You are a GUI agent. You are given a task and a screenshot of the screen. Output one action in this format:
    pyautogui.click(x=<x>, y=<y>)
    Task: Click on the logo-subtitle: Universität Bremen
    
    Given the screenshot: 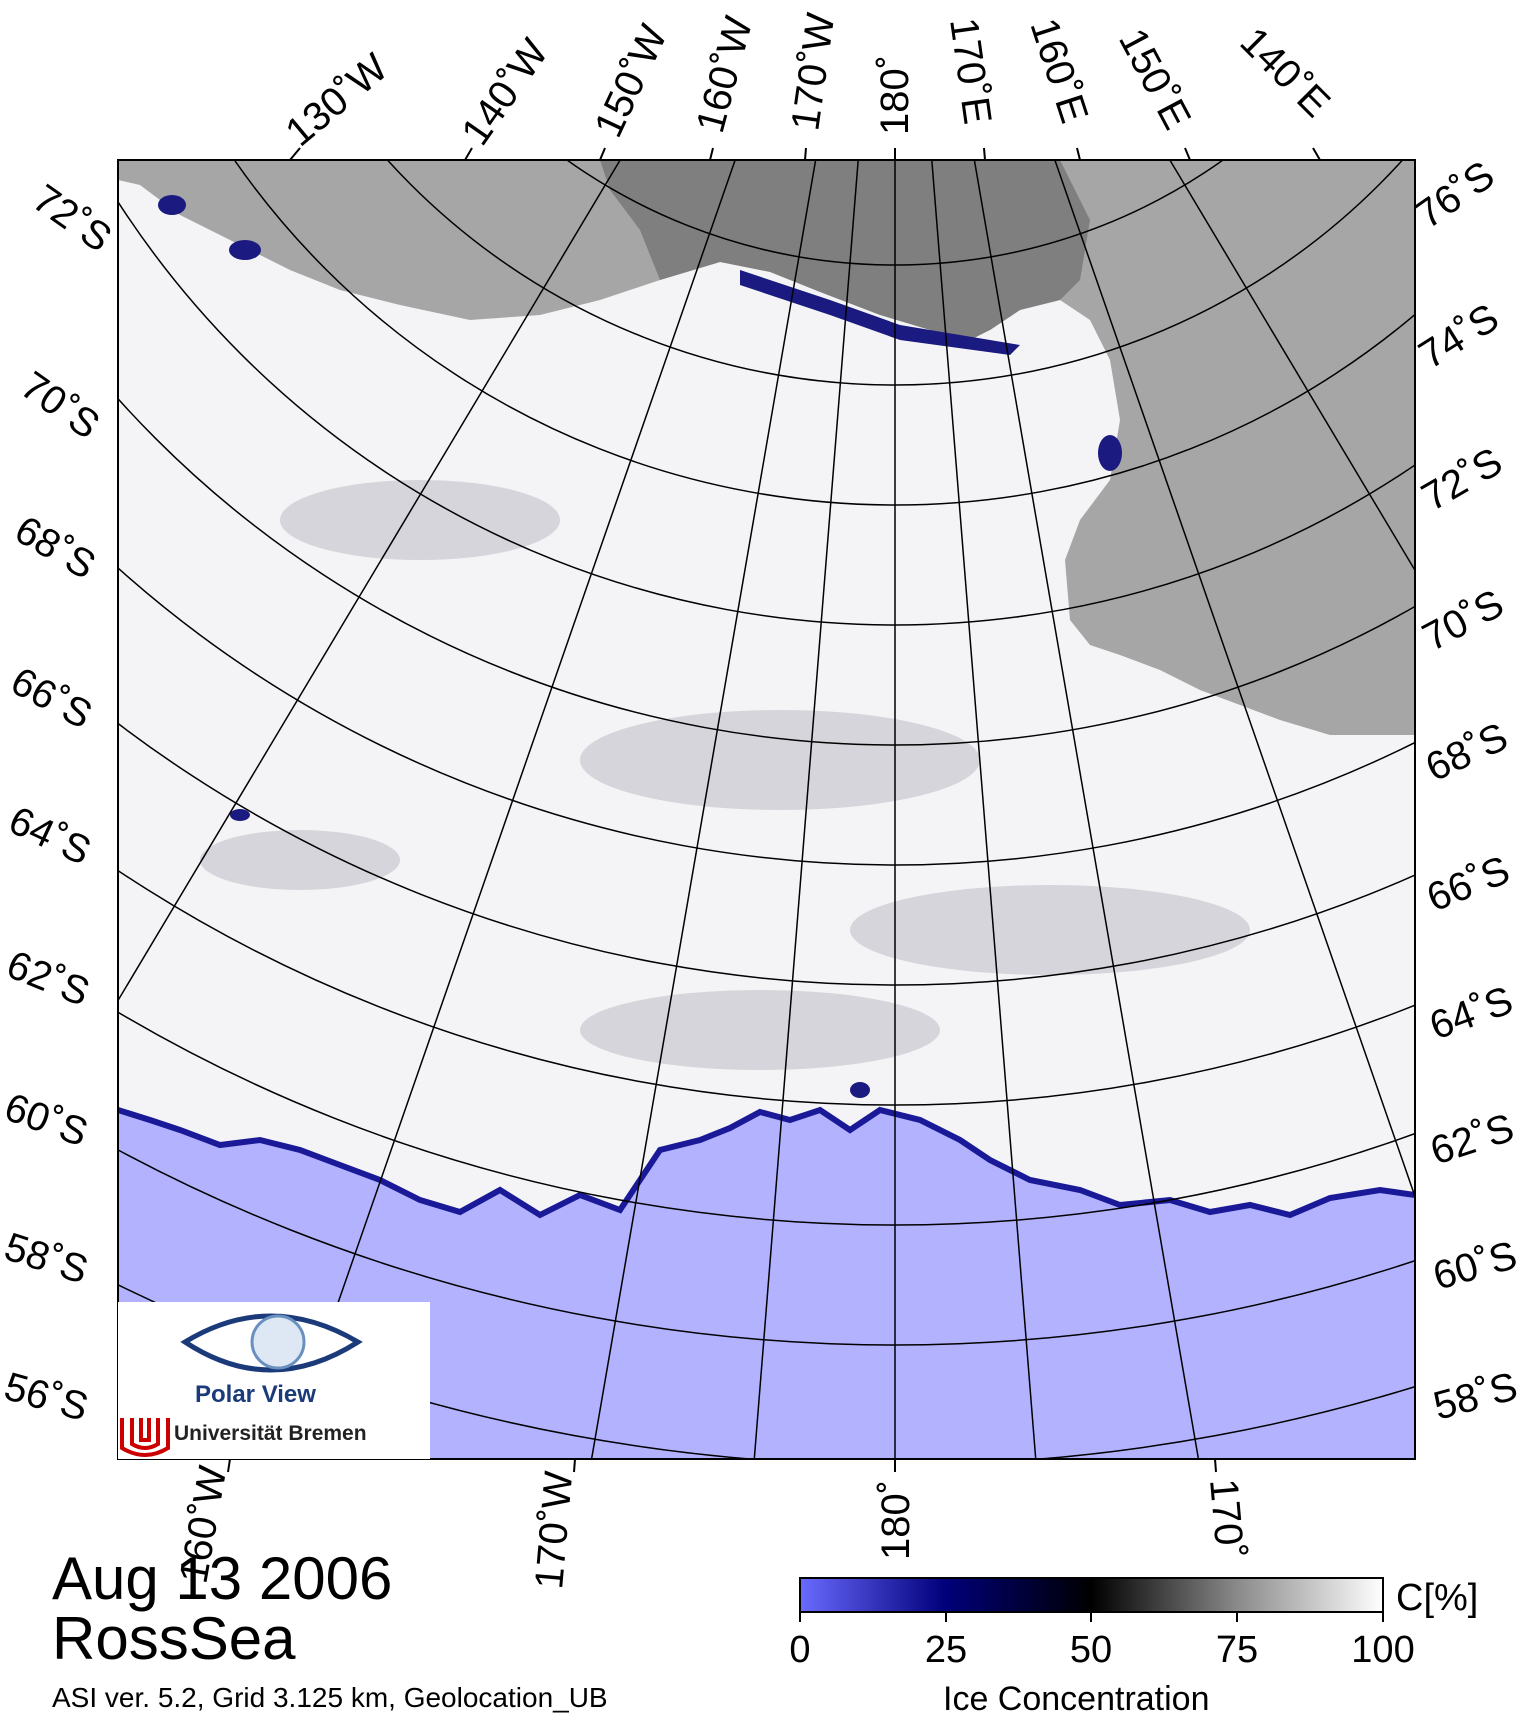 What is the action you would take?
    pyautogui.click(x=270, y=1433)
    